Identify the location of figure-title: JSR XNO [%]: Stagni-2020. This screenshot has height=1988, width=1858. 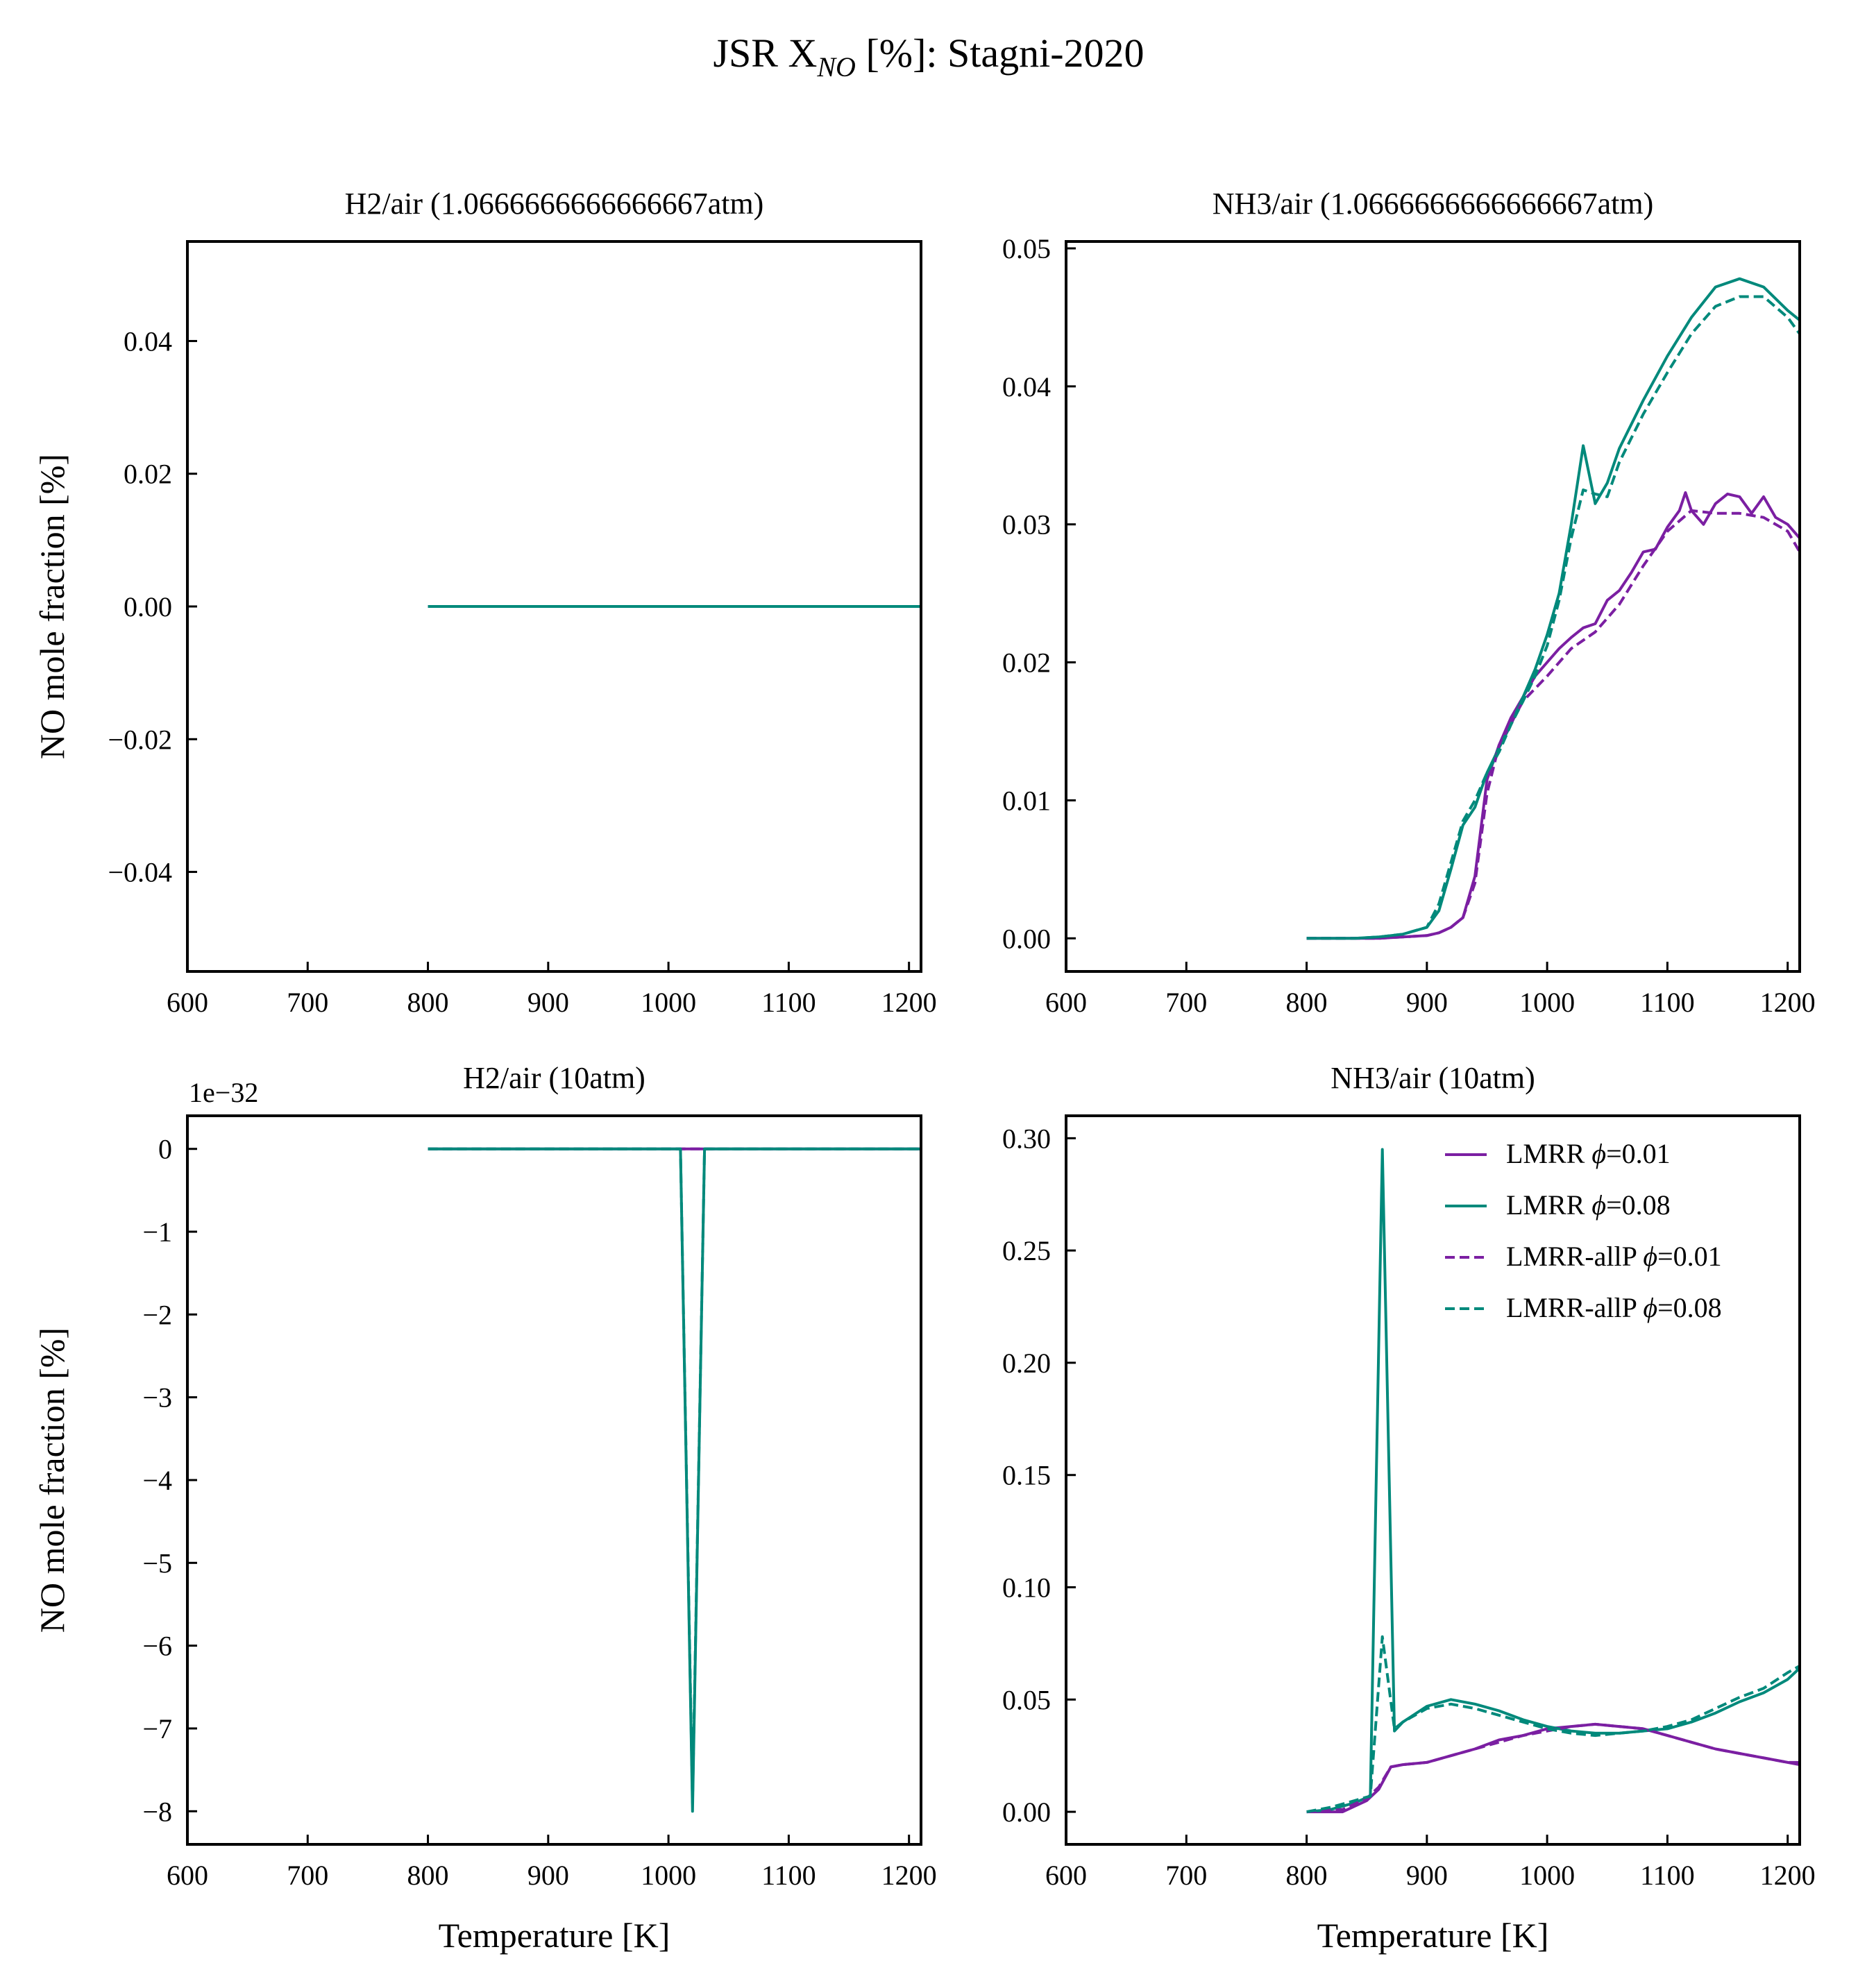
(928, 57).